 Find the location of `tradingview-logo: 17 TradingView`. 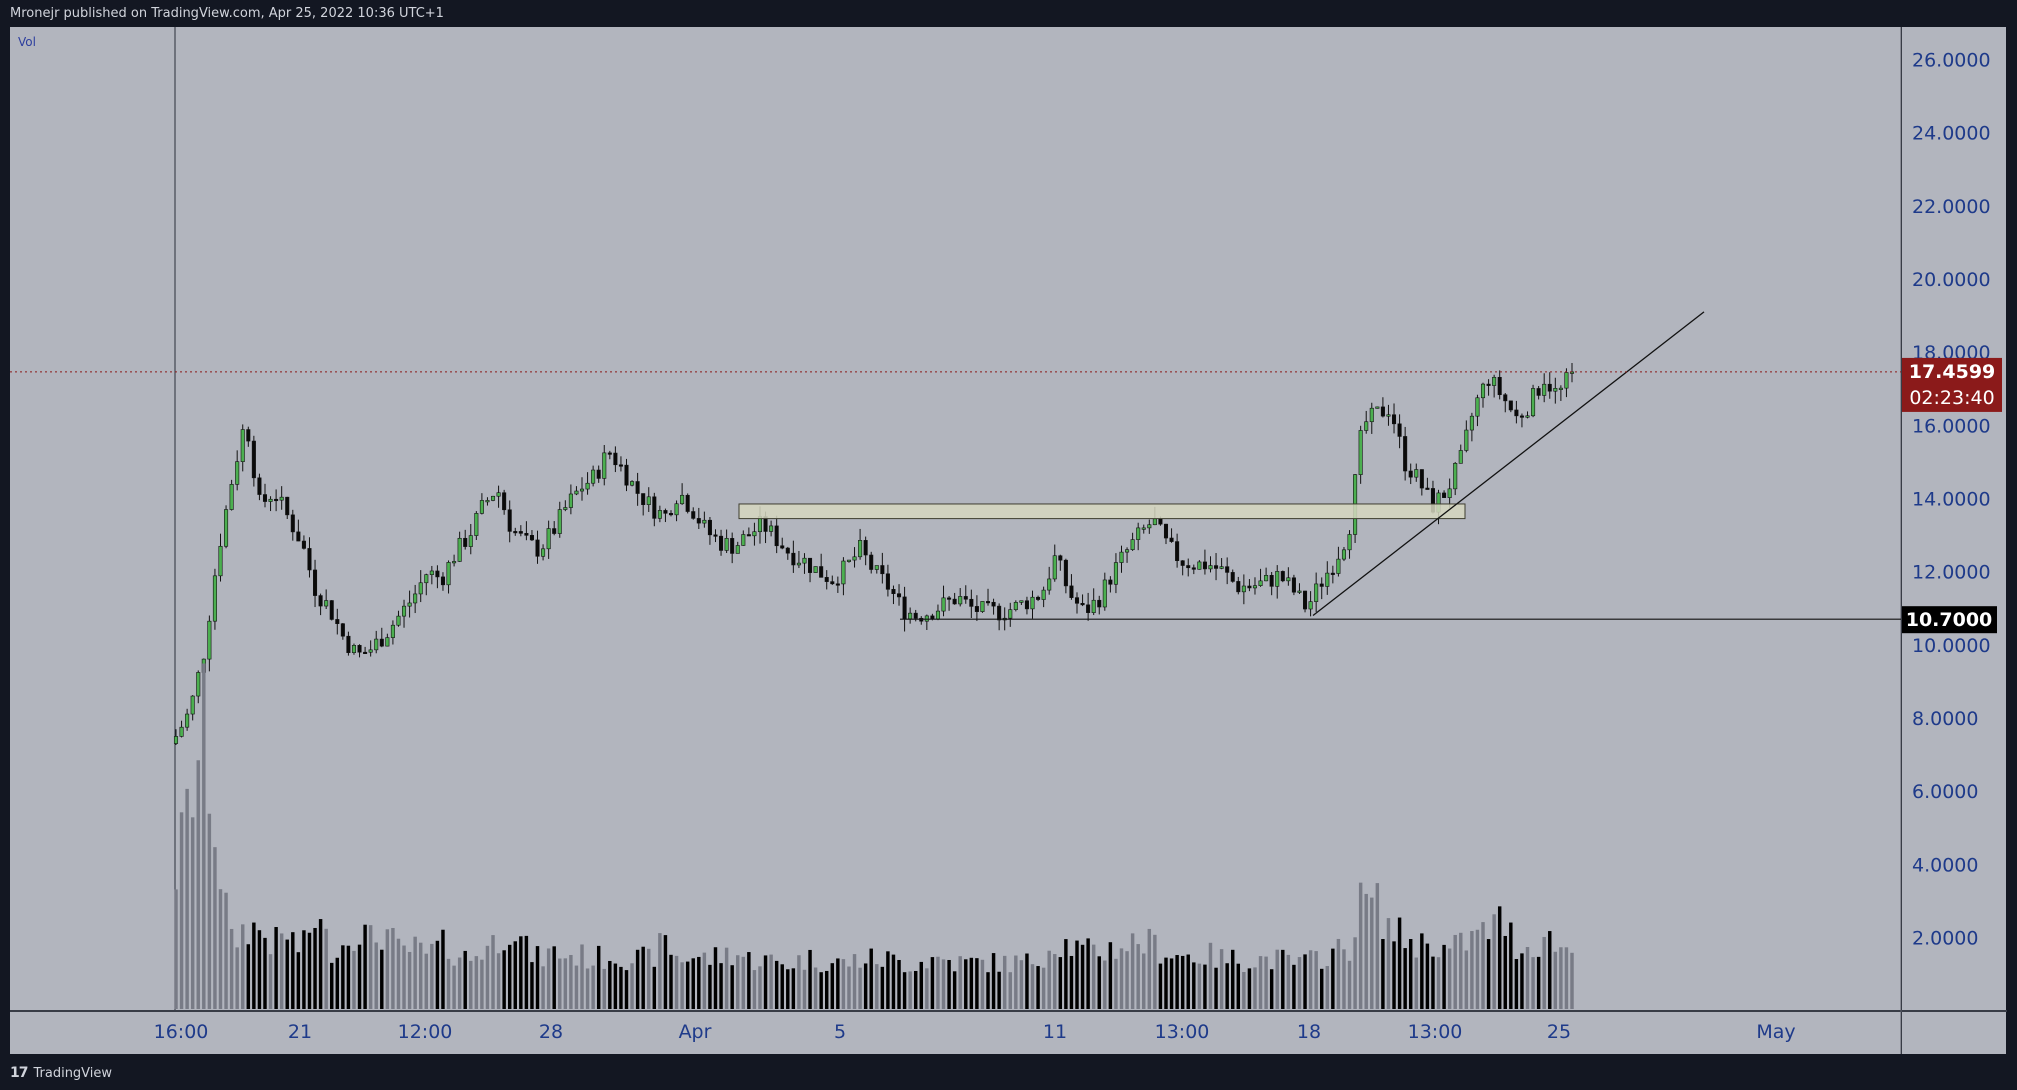

tradingview-logo: 17 TradingView is located at coordinates (61, 1073).